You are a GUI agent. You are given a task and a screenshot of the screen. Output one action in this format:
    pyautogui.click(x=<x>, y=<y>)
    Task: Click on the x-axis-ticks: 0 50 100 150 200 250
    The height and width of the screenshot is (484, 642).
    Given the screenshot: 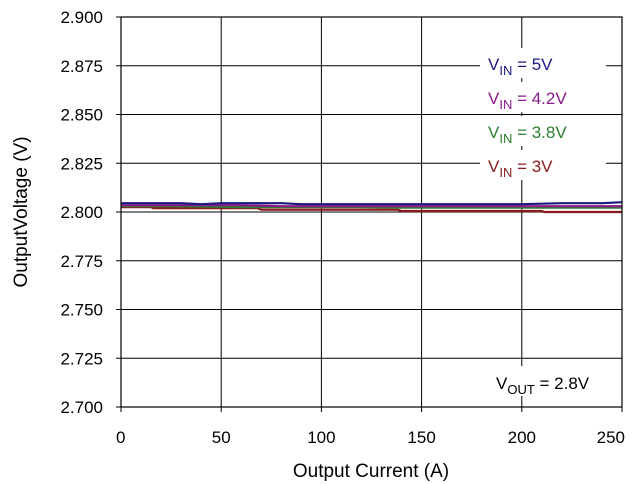 What is the action you would take?
    pyautogui.click(x=370, y=427)
    